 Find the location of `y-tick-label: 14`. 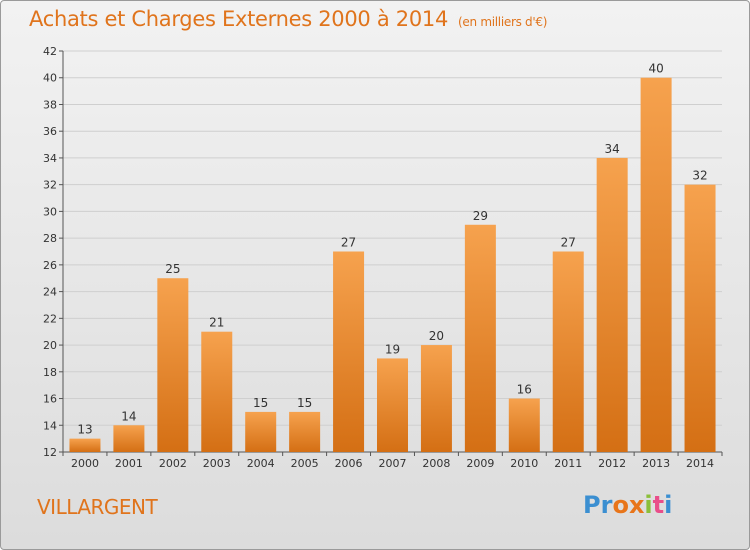

y-tick-label: 14 is located at coordinates (50, 425).